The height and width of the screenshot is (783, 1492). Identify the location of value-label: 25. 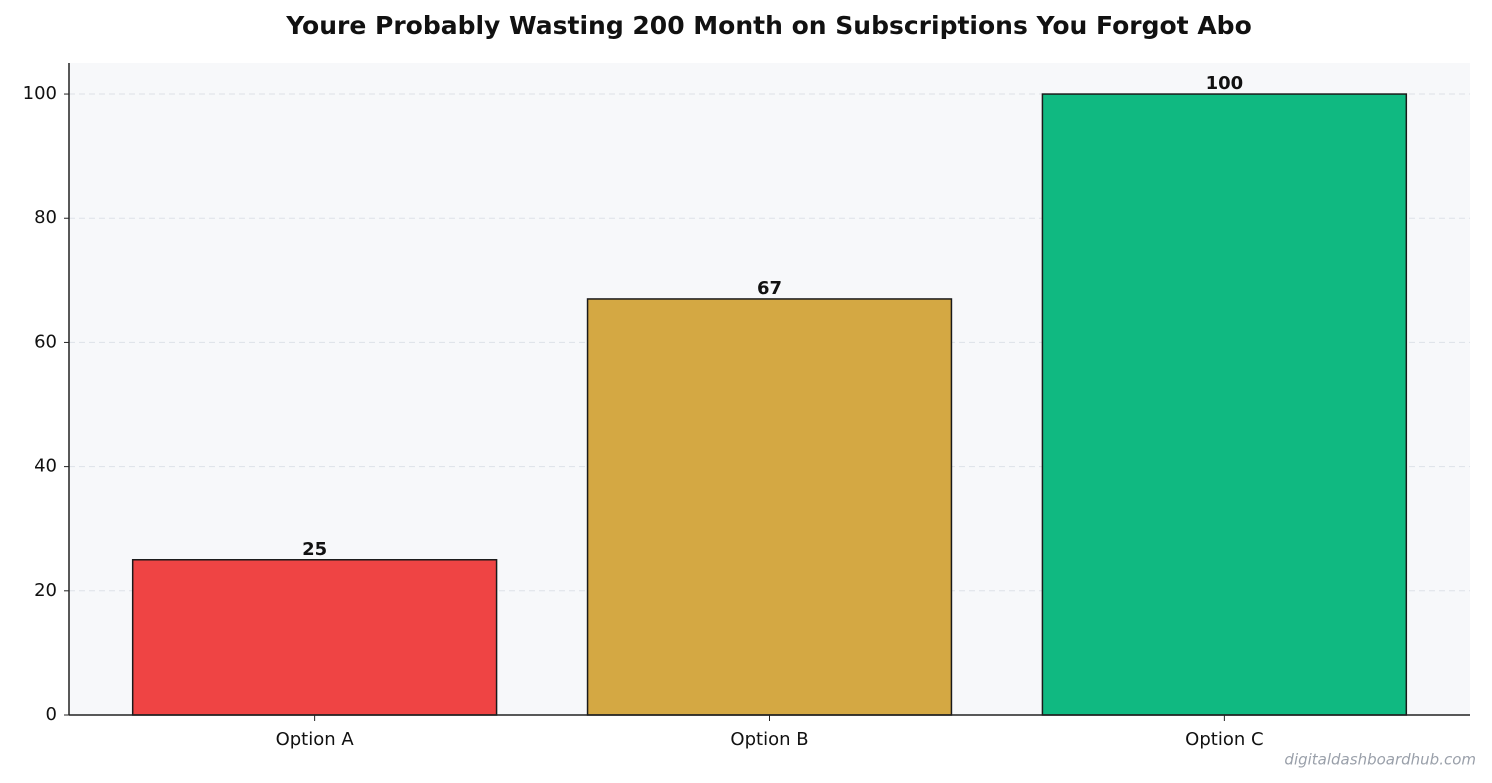
(314, 549).